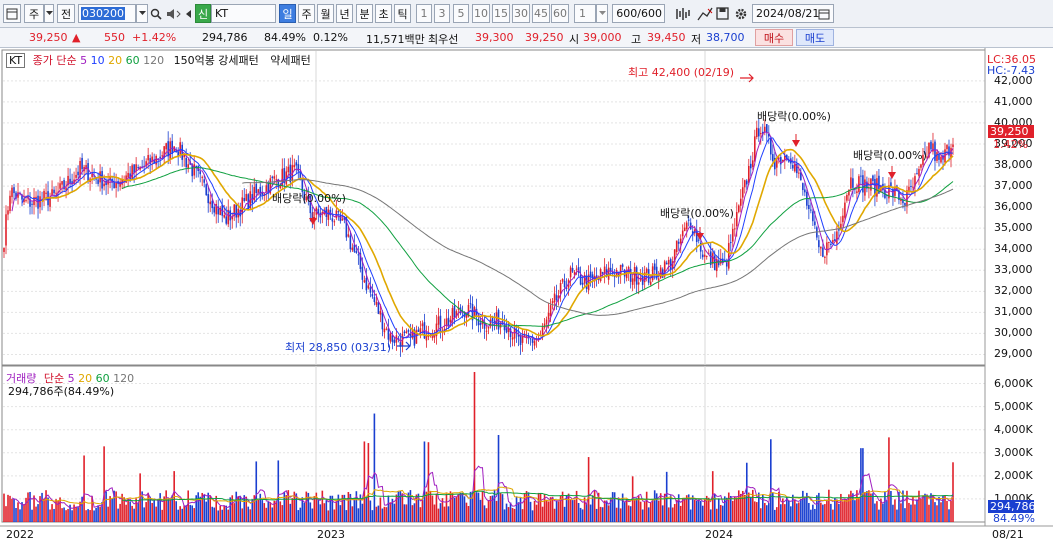 The image size is (1053, 545). I want to click on calendar-icon, so click(824, 13).